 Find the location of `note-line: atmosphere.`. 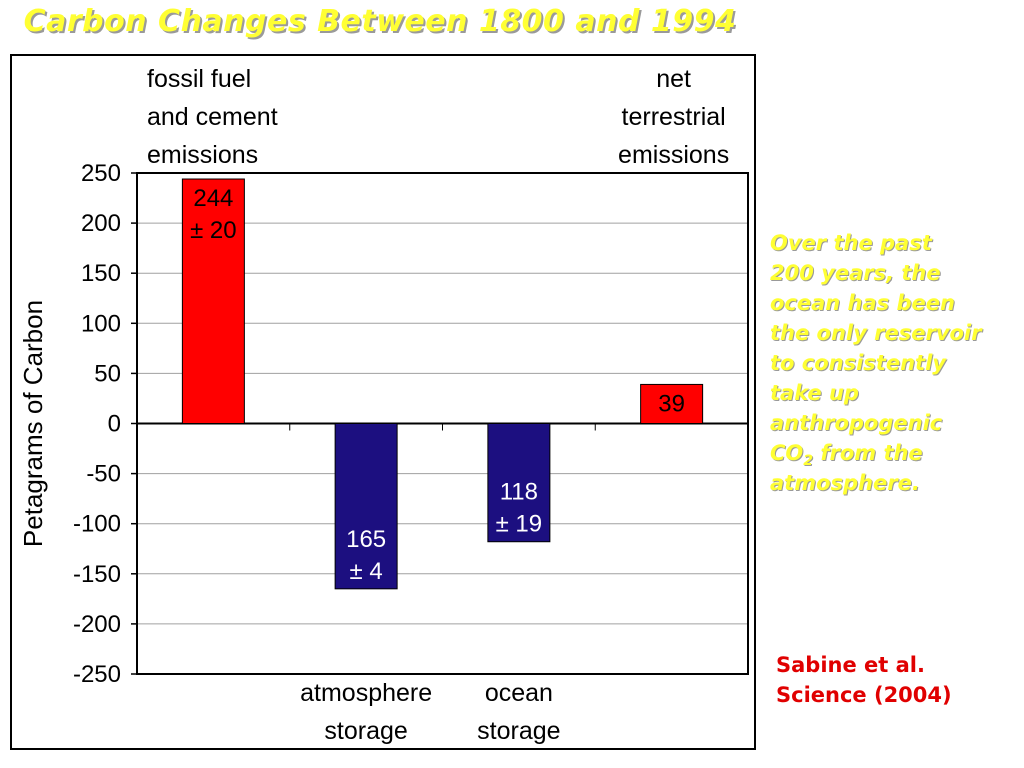

note-line: atmosphere. is located at coordinates (845, 483).